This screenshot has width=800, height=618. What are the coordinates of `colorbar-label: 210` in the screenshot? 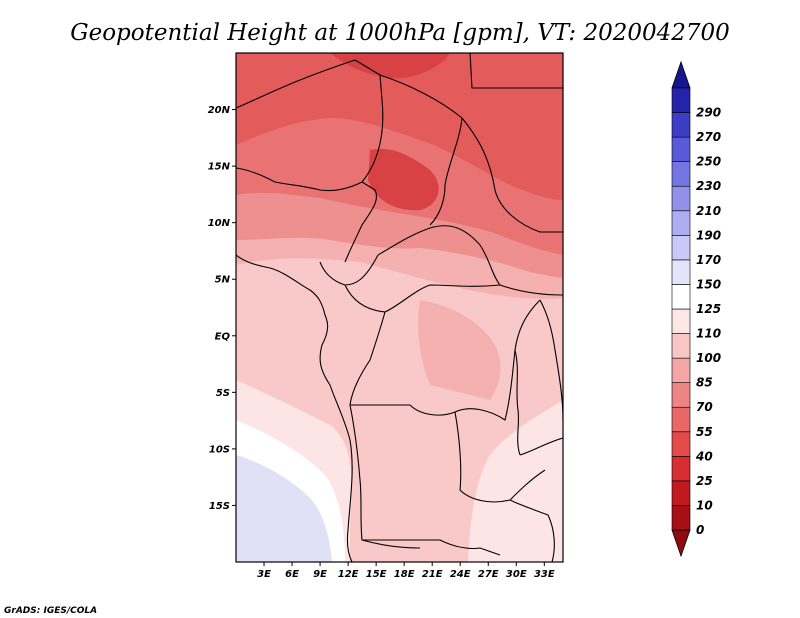 It's located at (708, 211).